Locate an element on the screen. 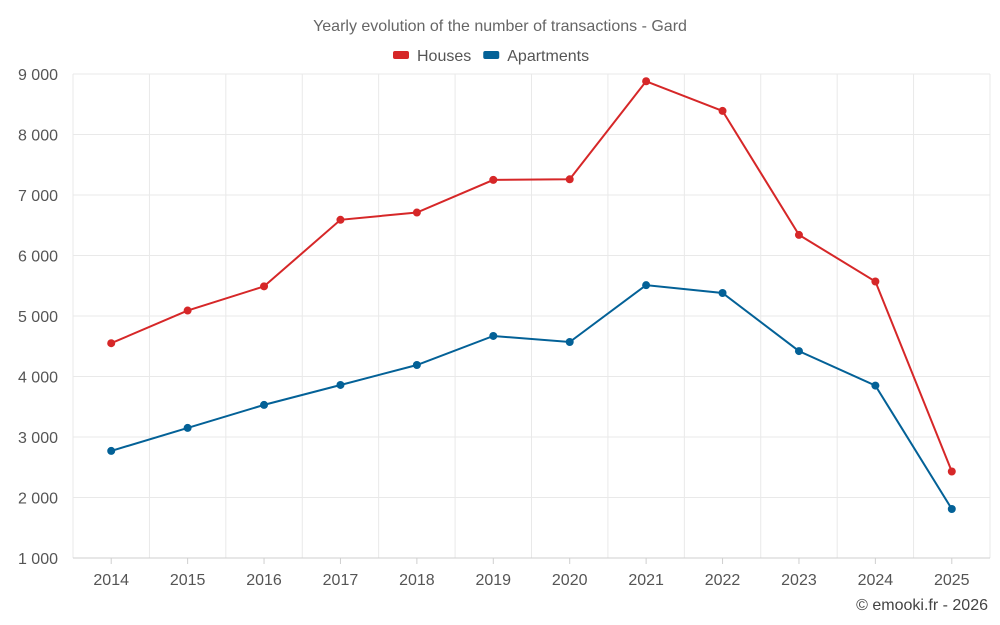 The width and height of the screenshot is (1000, 625). y-tick-label: 9 000 is located at coordinates (38, 75).